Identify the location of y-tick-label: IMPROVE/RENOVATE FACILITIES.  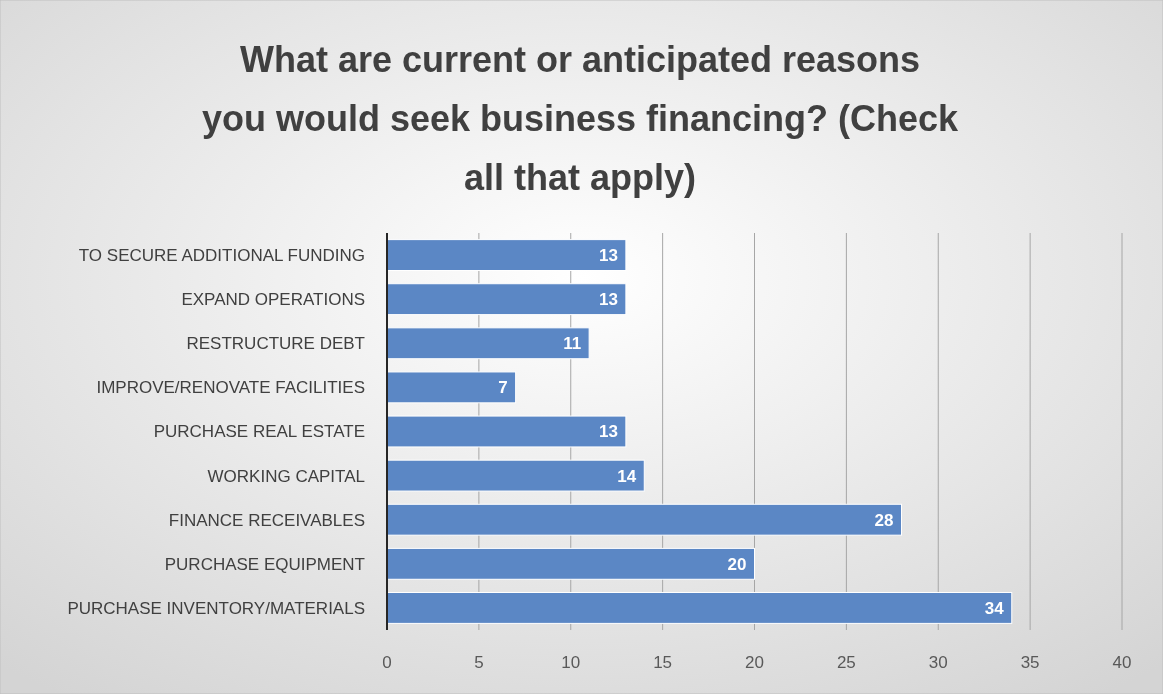
(230, 388).